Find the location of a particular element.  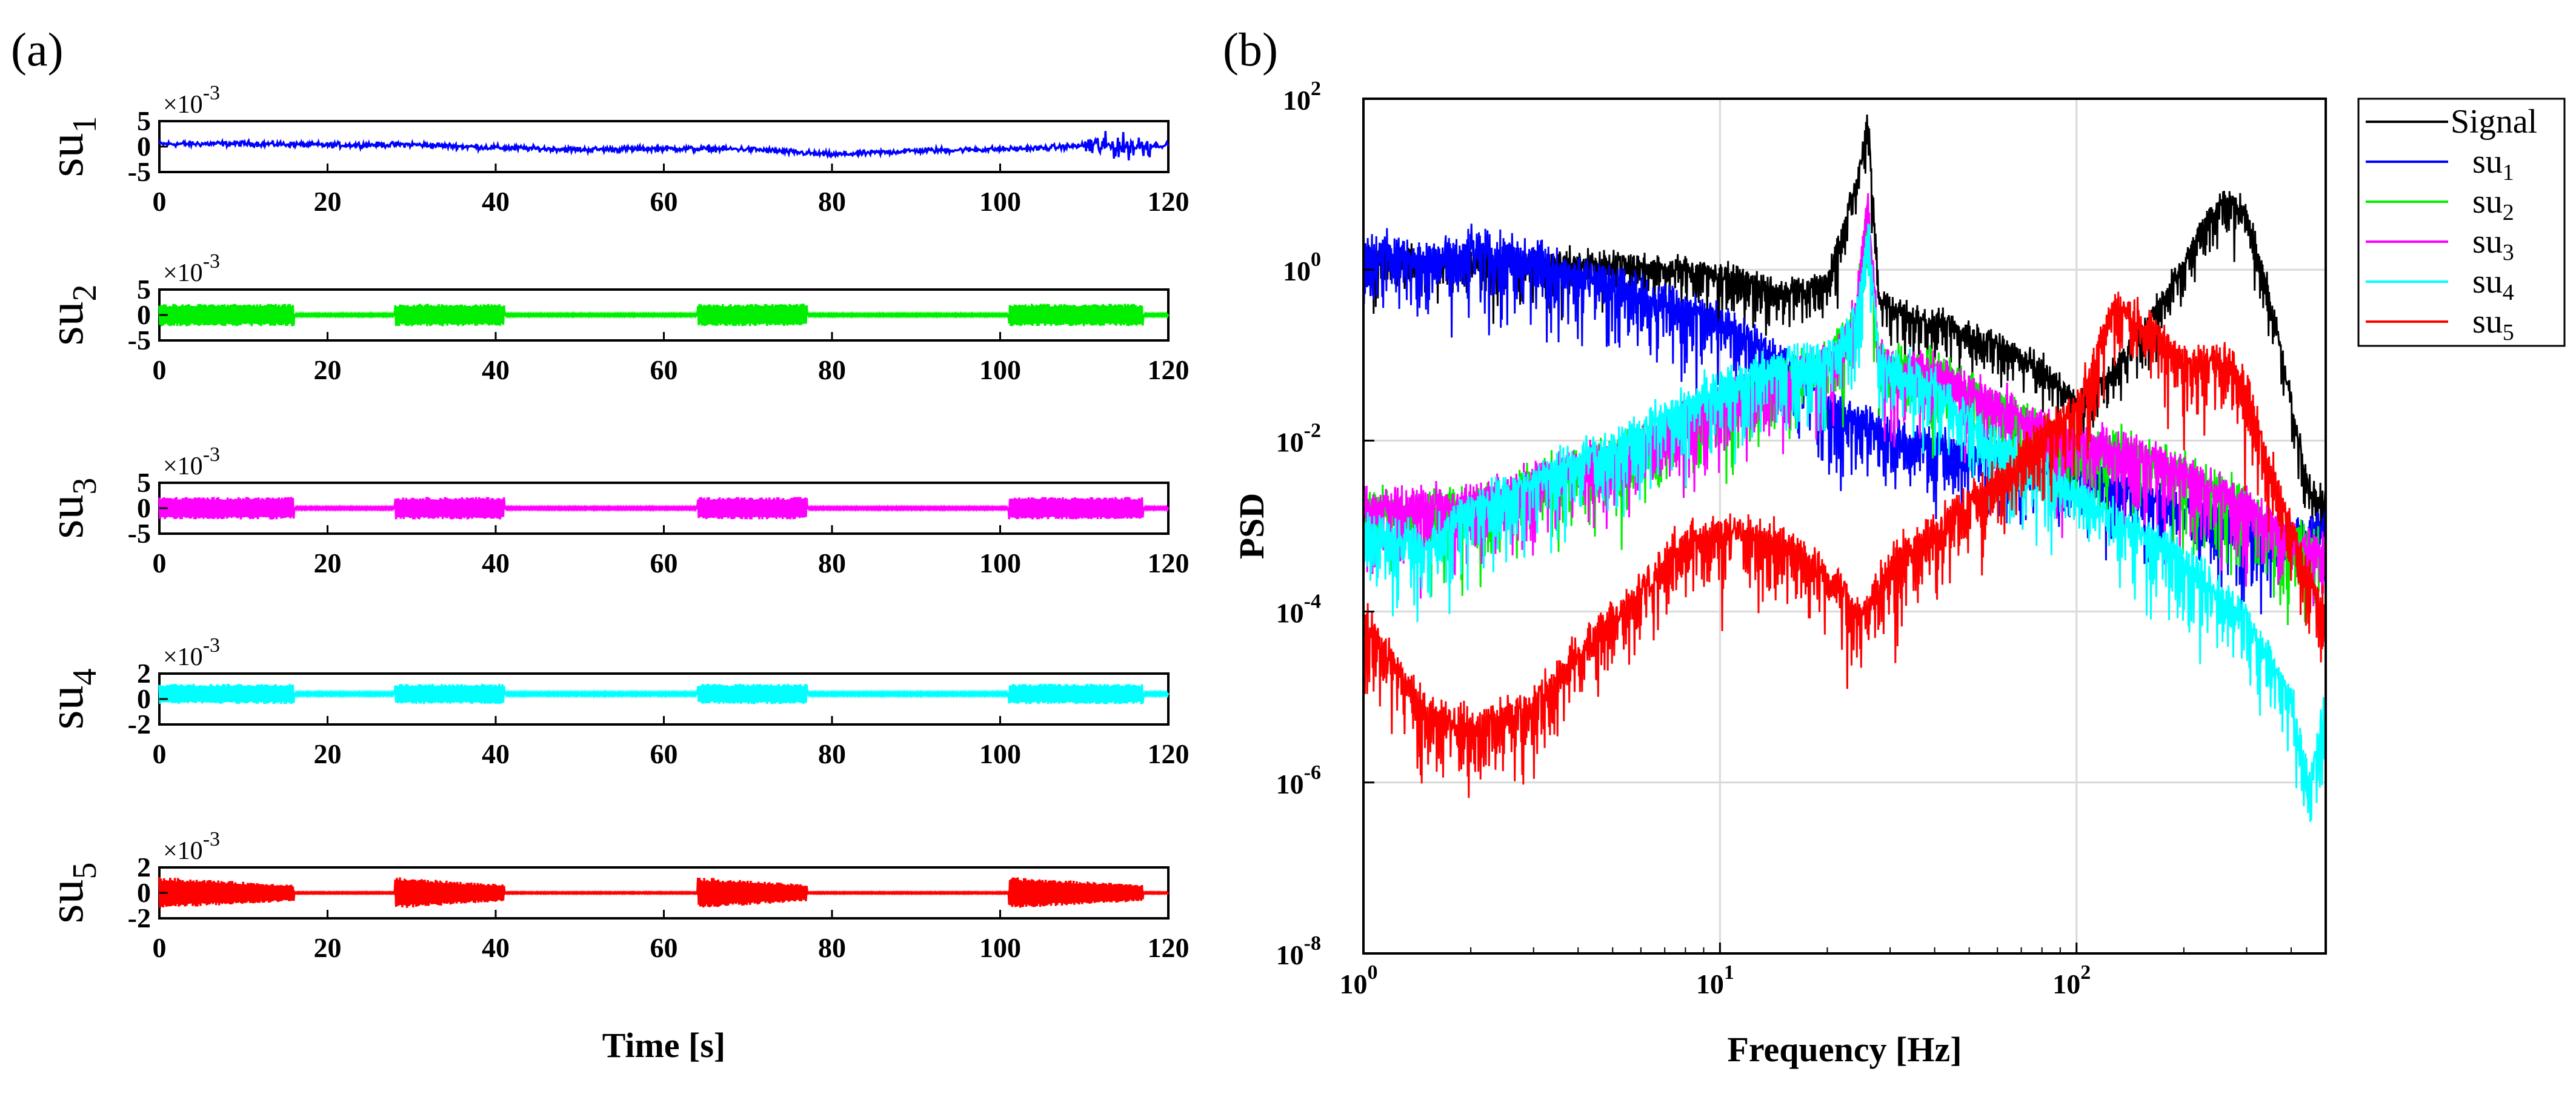

y-label-sub: 2 is located at coordinates (85, 293).